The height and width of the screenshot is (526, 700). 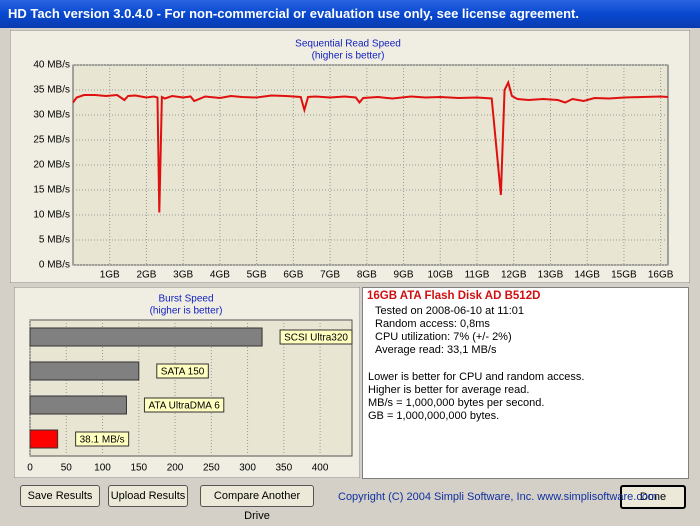 I want to click on x-tick-label: 14GB, so click(x=587, y=275).